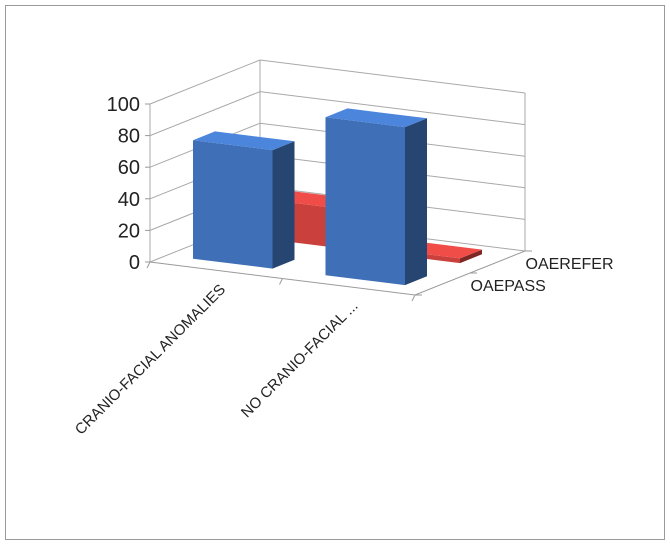 Image resolution: width=670 pixels, height=545 pixels. I want to click on gridline, so click(337, 82).